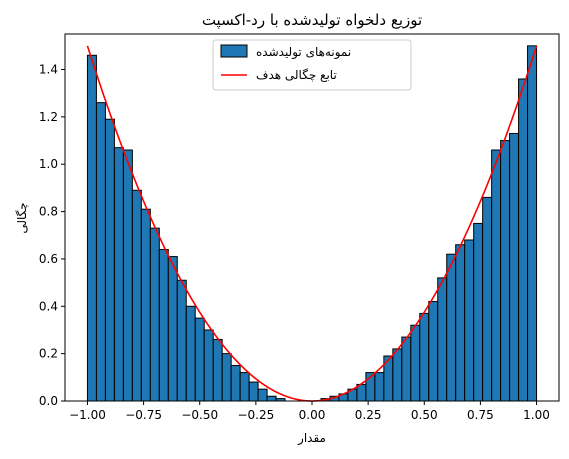 The width and height of the screenshot is (569, 459). Describe the element at coordinates (22, 217) in the screenshot. I see `y-axis-label: چگالی` at that location.